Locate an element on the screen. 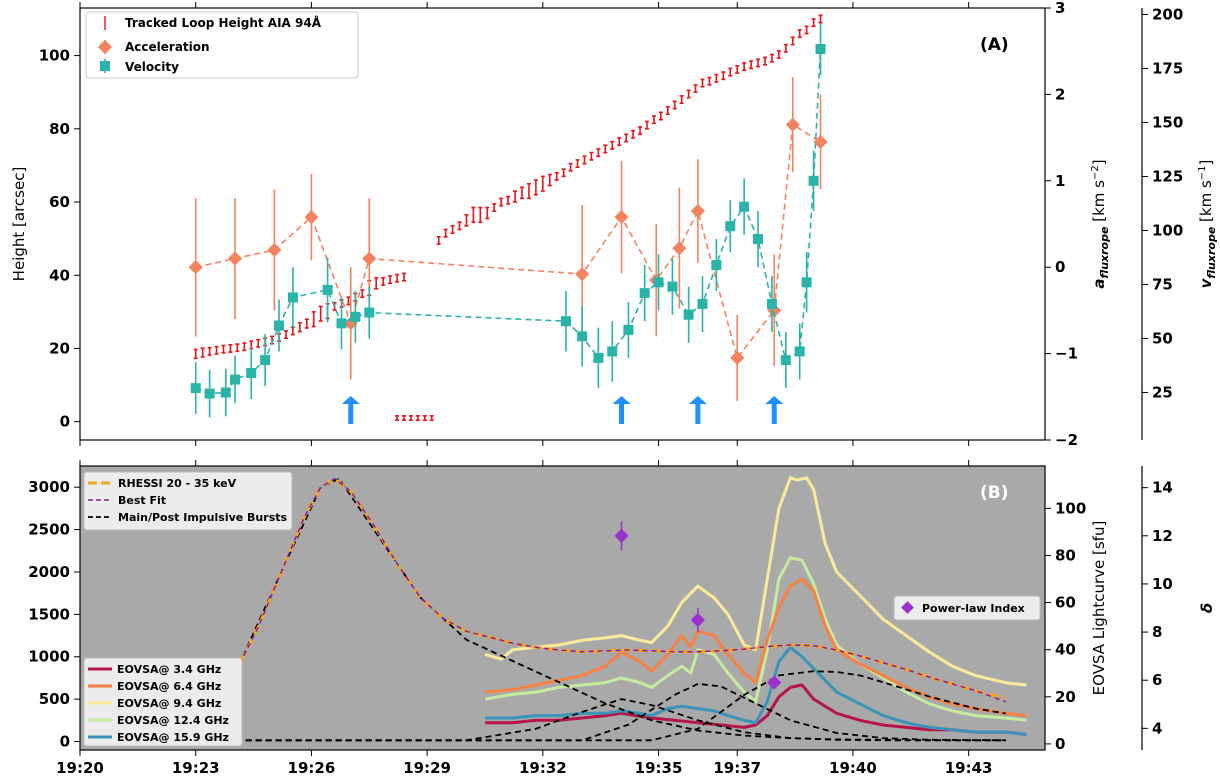  y-tick-right-label: 150 is located at coordinates (1167, 122).